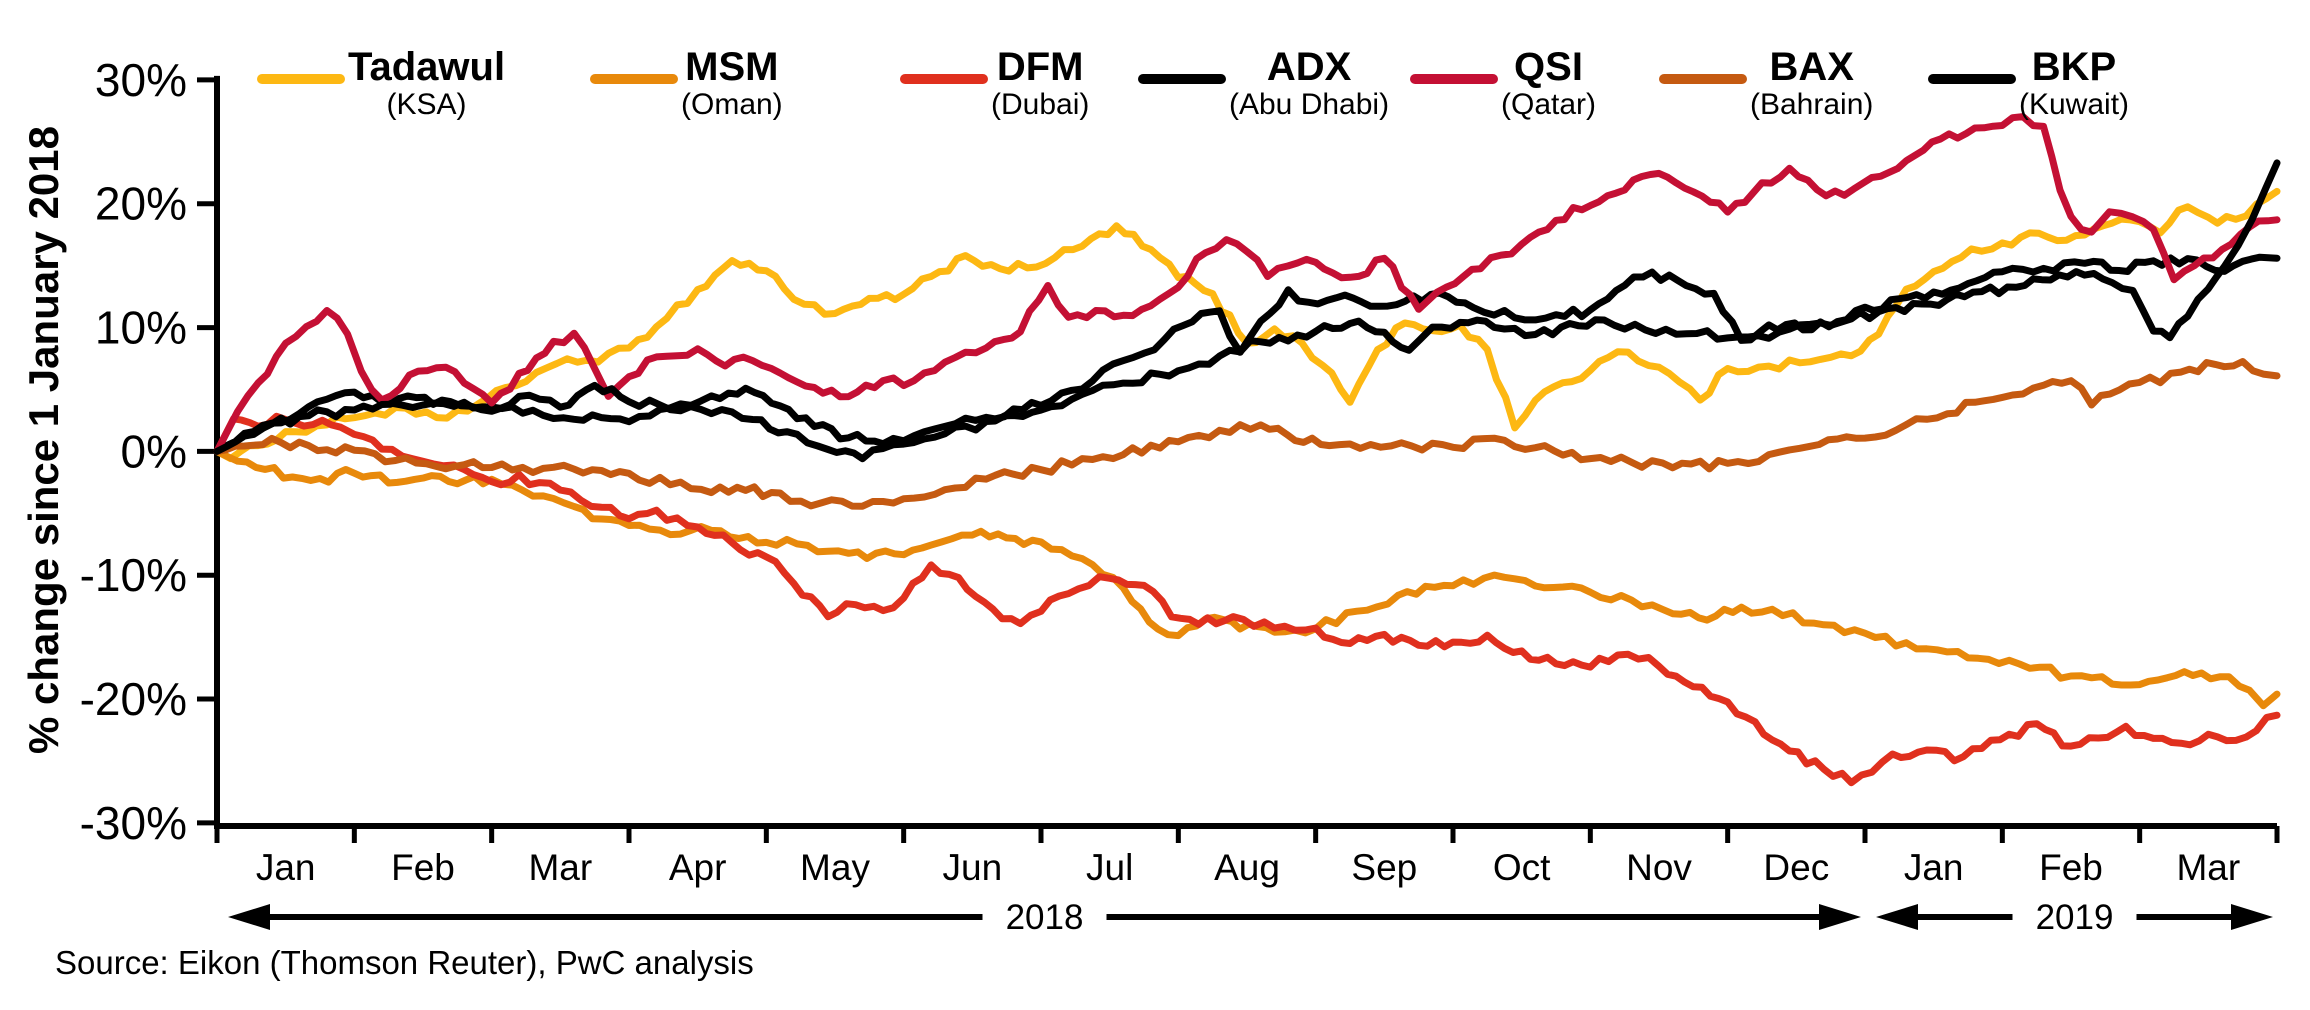 This screenshot has width=2310, height=1010. I want to click on x-month-label: Dec, so click(1796, 867).